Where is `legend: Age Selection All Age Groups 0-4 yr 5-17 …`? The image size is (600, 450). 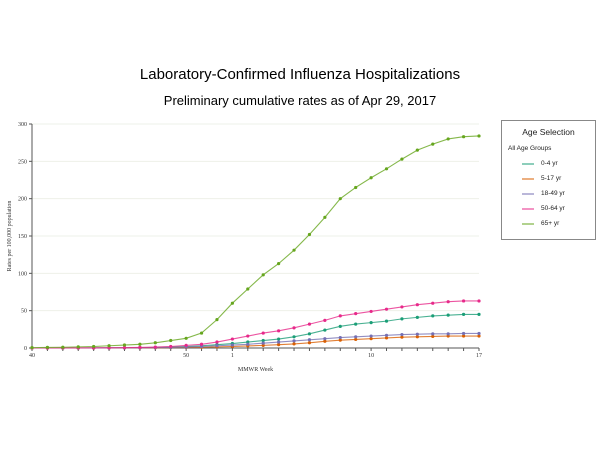
legend: Age Selection All Age Groups 0-4 yr 5-17 … is located at coordinates (548, 180).